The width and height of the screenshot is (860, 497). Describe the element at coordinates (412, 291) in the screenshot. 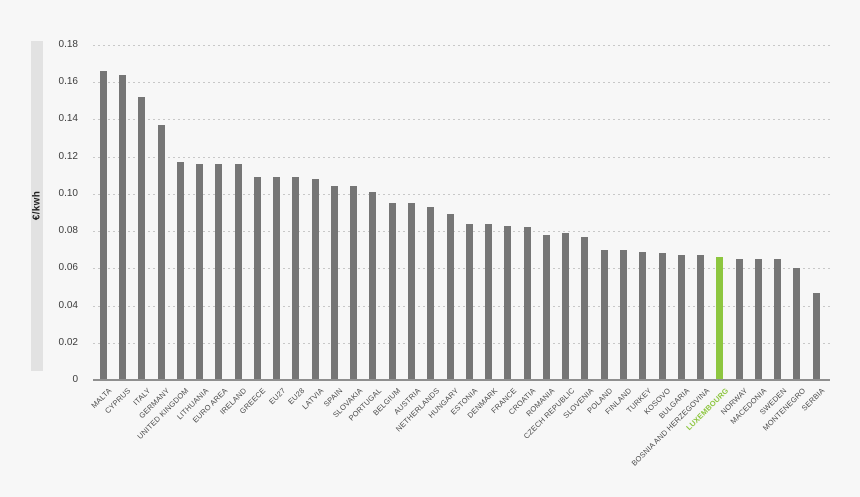

I see `bar-austria` at that location.